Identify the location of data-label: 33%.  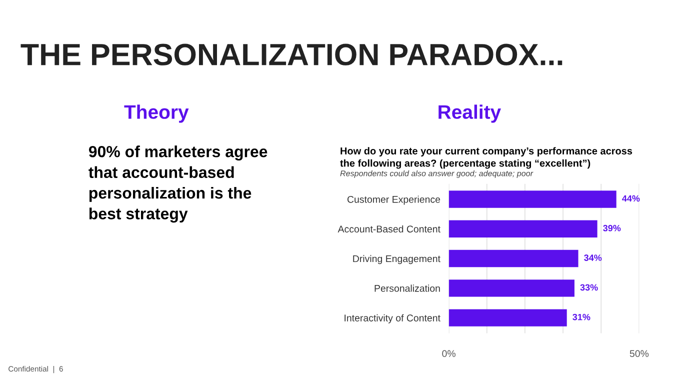
(589, 287).